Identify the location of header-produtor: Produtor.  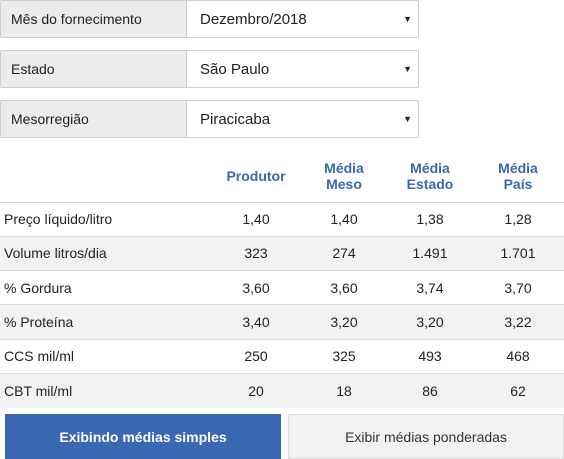
(256, 175).